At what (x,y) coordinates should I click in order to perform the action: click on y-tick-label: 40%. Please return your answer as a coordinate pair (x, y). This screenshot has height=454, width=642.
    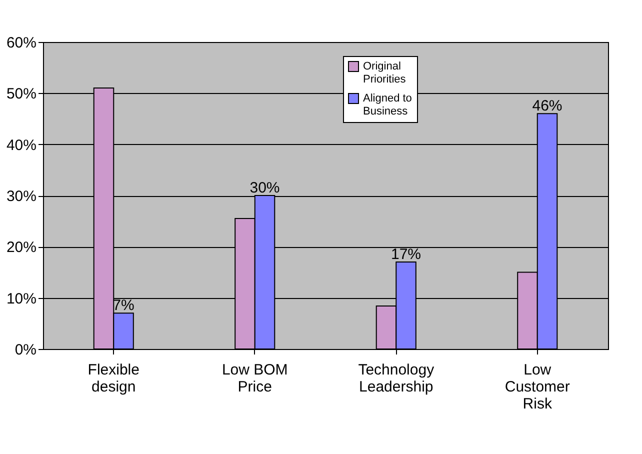
    Looking at the image, I should click on (21, 145).